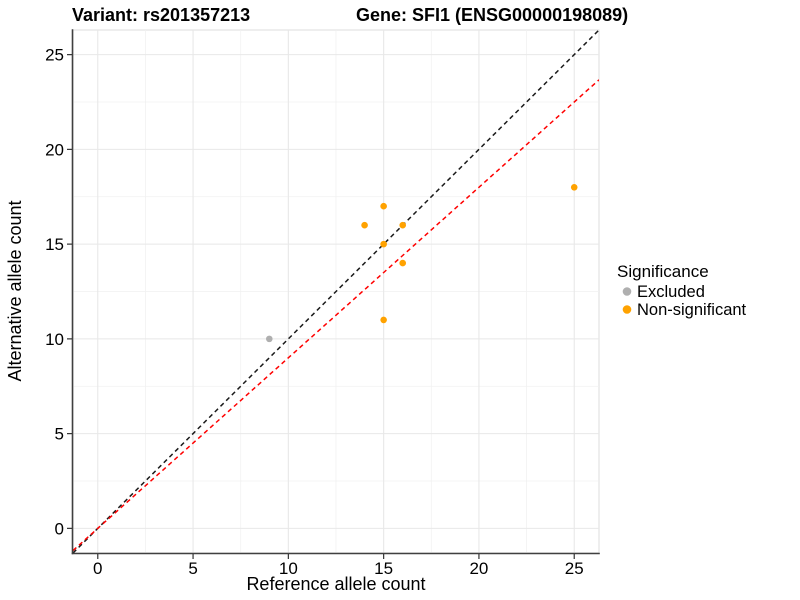  What do you see at coordinates (421, 263) in the screenshot?
I see `data-points` at bounding box center [421, 263].